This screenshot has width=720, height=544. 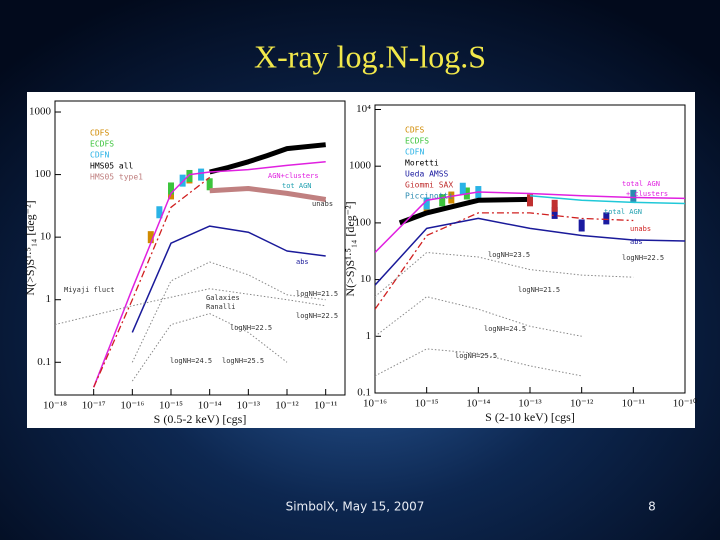 I want to click on x-axis-title: S (2-10 keV) [cgs], so click(x=530, y=417).